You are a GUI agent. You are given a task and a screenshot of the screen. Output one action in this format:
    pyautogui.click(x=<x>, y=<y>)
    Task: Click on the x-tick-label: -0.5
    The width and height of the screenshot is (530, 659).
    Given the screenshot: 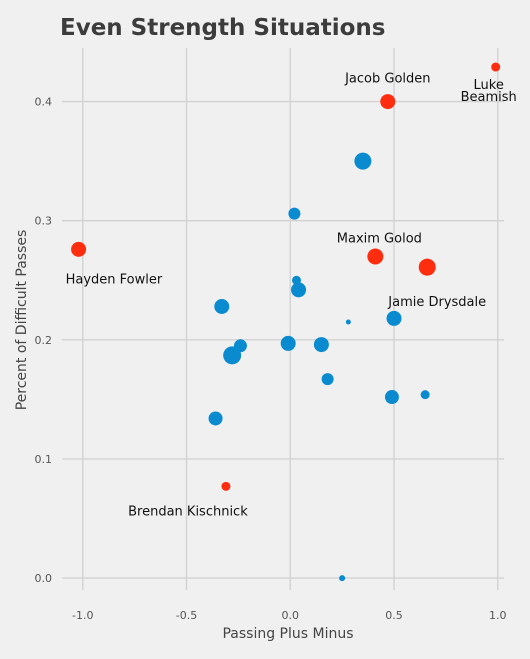 What is the action you would take?
    pyautogui.click(x=186, y=615)
    